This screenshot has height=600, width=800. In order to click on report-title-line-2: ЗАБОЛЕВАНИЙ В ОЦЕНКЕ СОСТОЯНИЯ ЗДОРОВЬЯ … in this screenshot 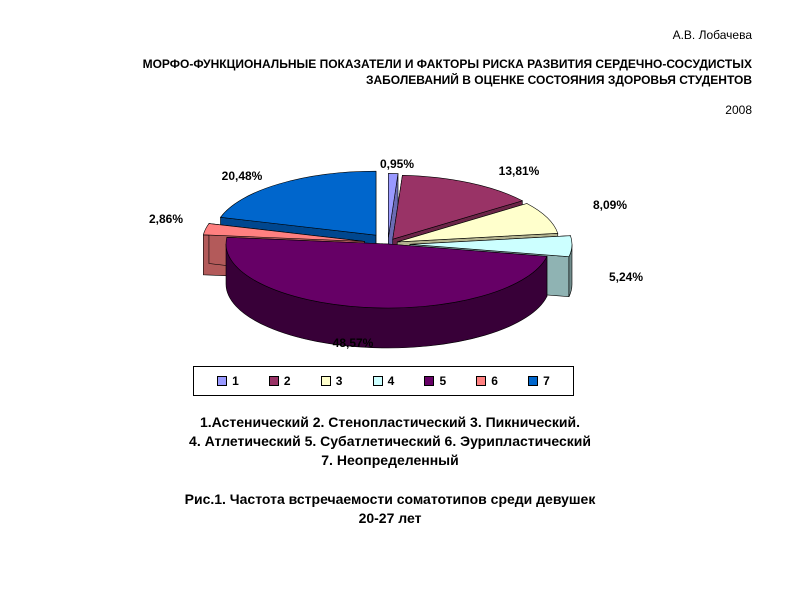, I will do `click(558, 80)`.